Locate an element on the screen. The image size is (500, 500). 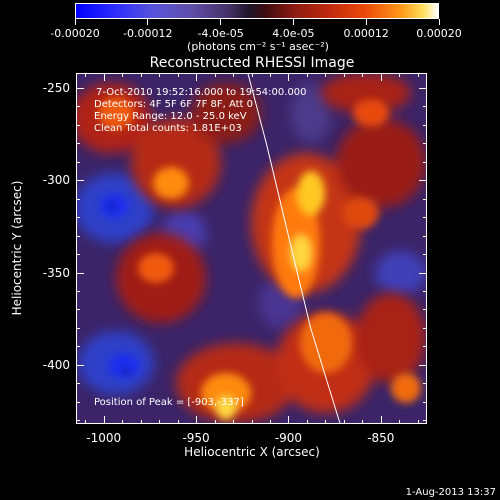
x-tick-label: -950 is located at coordinates (196, 438).